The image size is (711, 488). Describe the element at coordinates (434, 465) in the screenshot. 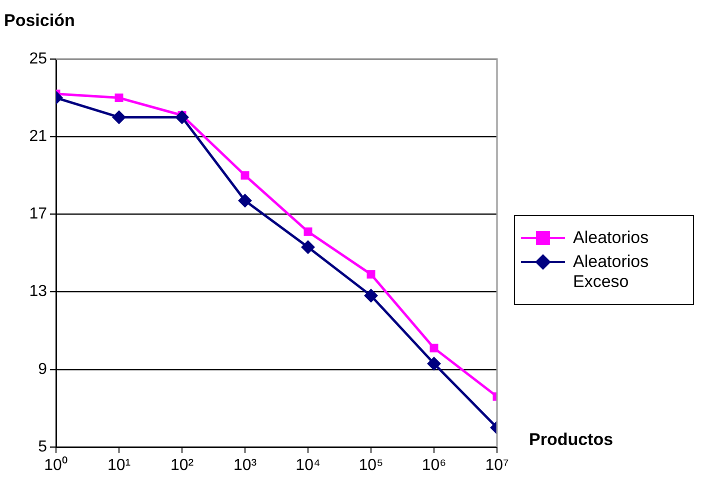

I see `x-tick-label: 10⁶` at that location.